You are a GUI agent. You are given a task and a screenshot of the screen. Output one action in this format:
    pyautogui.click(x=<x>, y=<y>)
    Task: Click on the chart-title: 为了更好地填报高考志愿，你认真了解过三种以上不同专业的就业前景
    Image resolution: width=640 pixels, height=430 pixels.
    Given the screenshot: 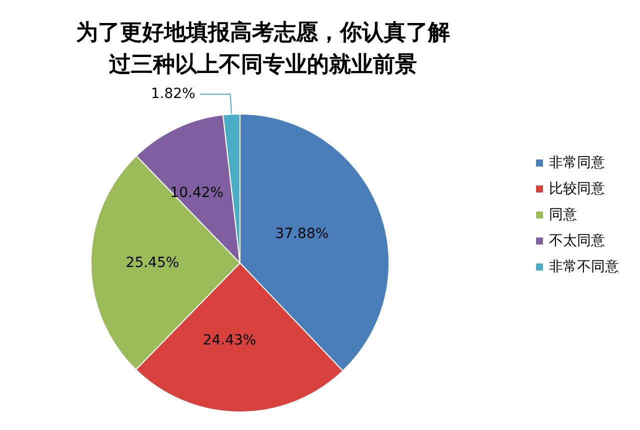 What is the action you would take?
    pyautogui.click(x=263, y=49)
    